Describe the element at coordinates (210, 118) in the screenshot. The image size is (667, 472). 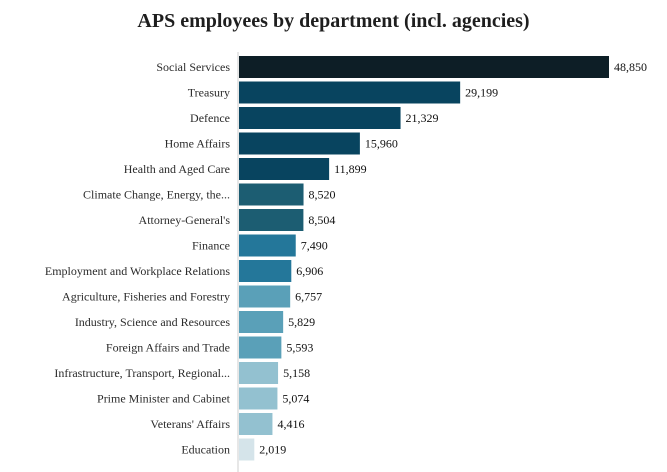
I see `category-label: Defence` at that location.